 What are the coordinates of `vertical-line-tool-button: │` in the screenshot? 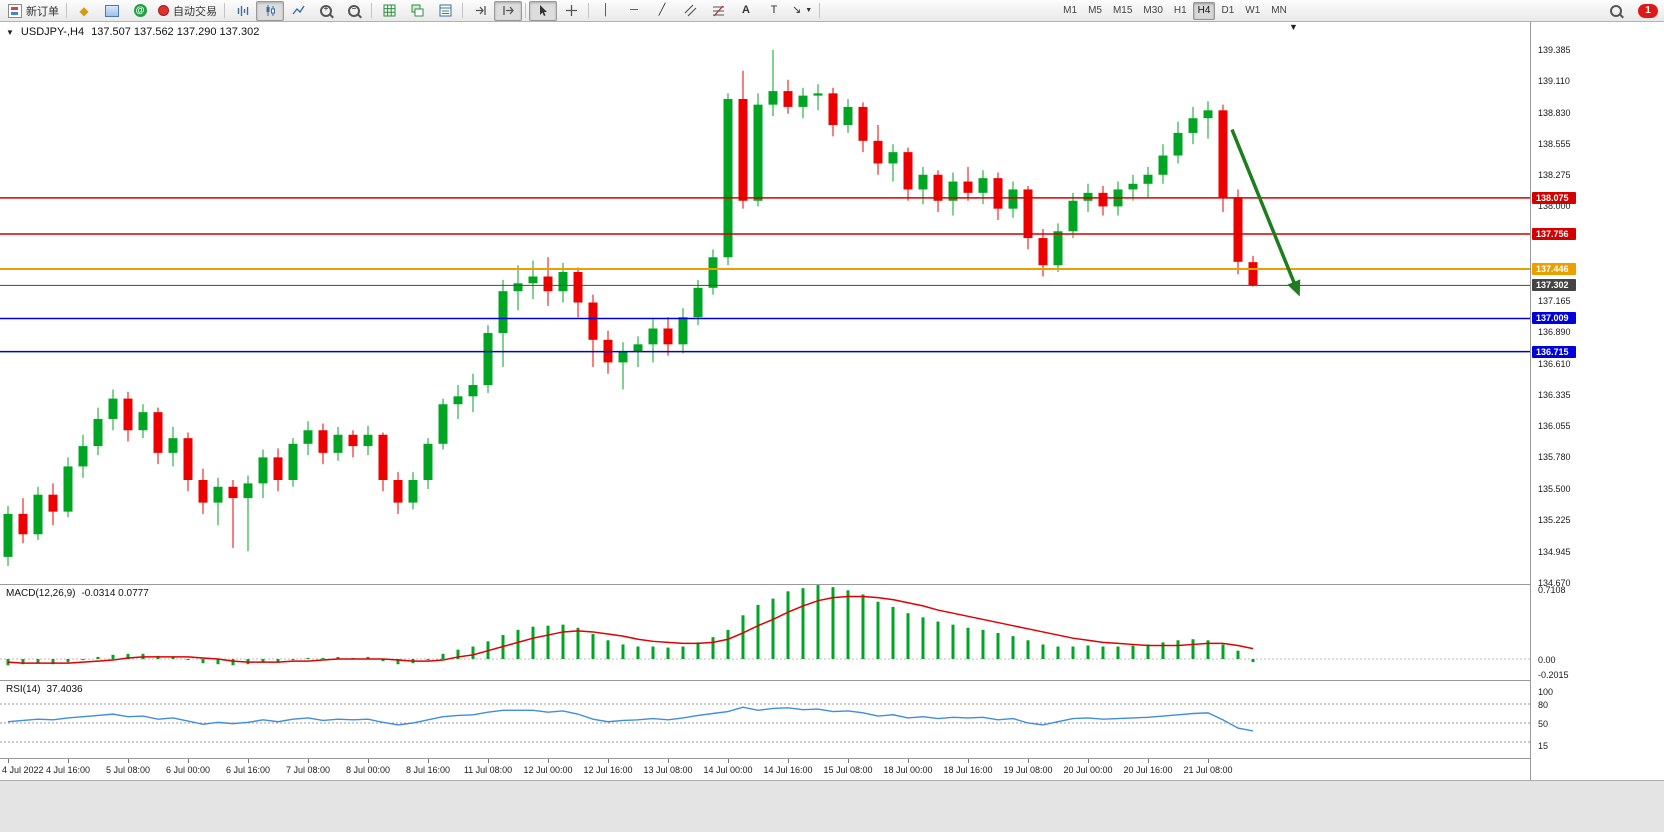 It's located at (606, 11).